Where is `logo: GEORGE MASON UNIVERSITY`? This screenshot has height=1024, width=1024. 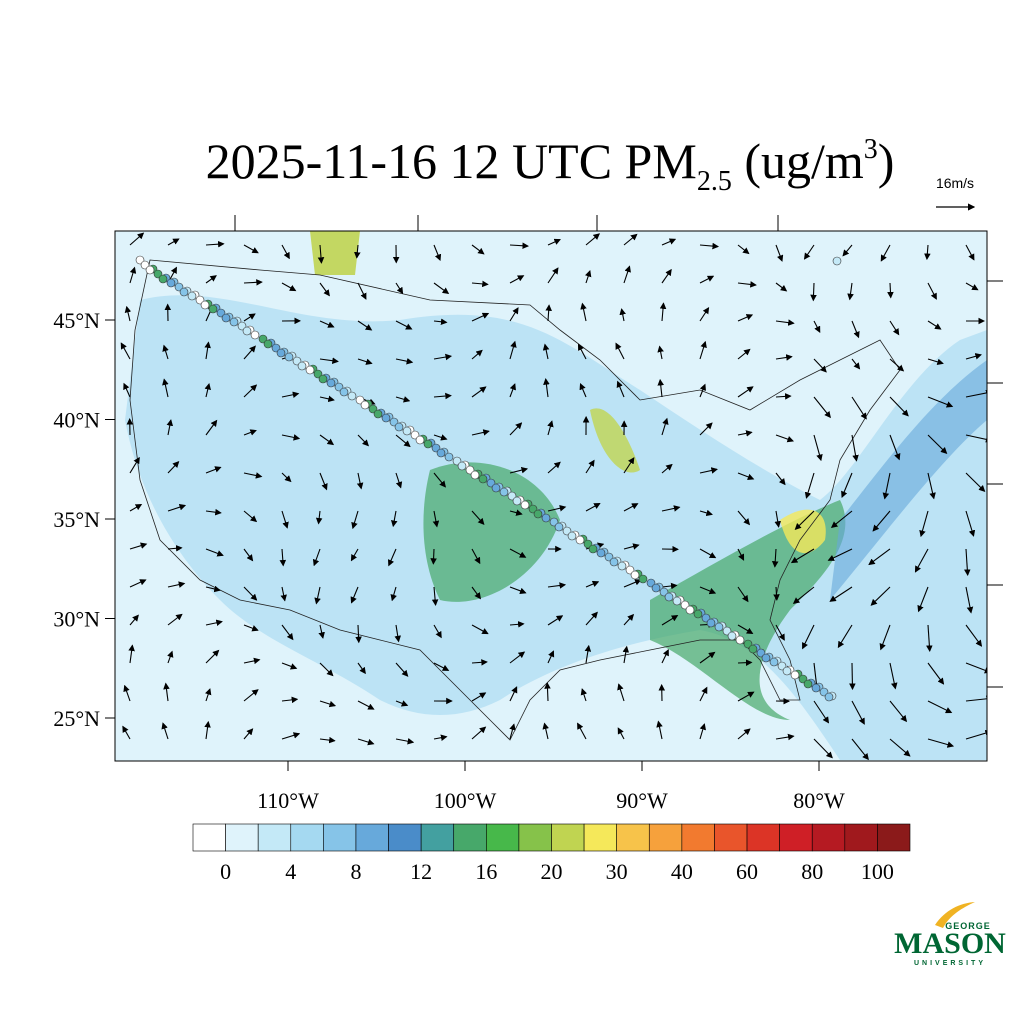
logo: GEORGE MASON UNIVERSITY is located at coordinates (950, 934).